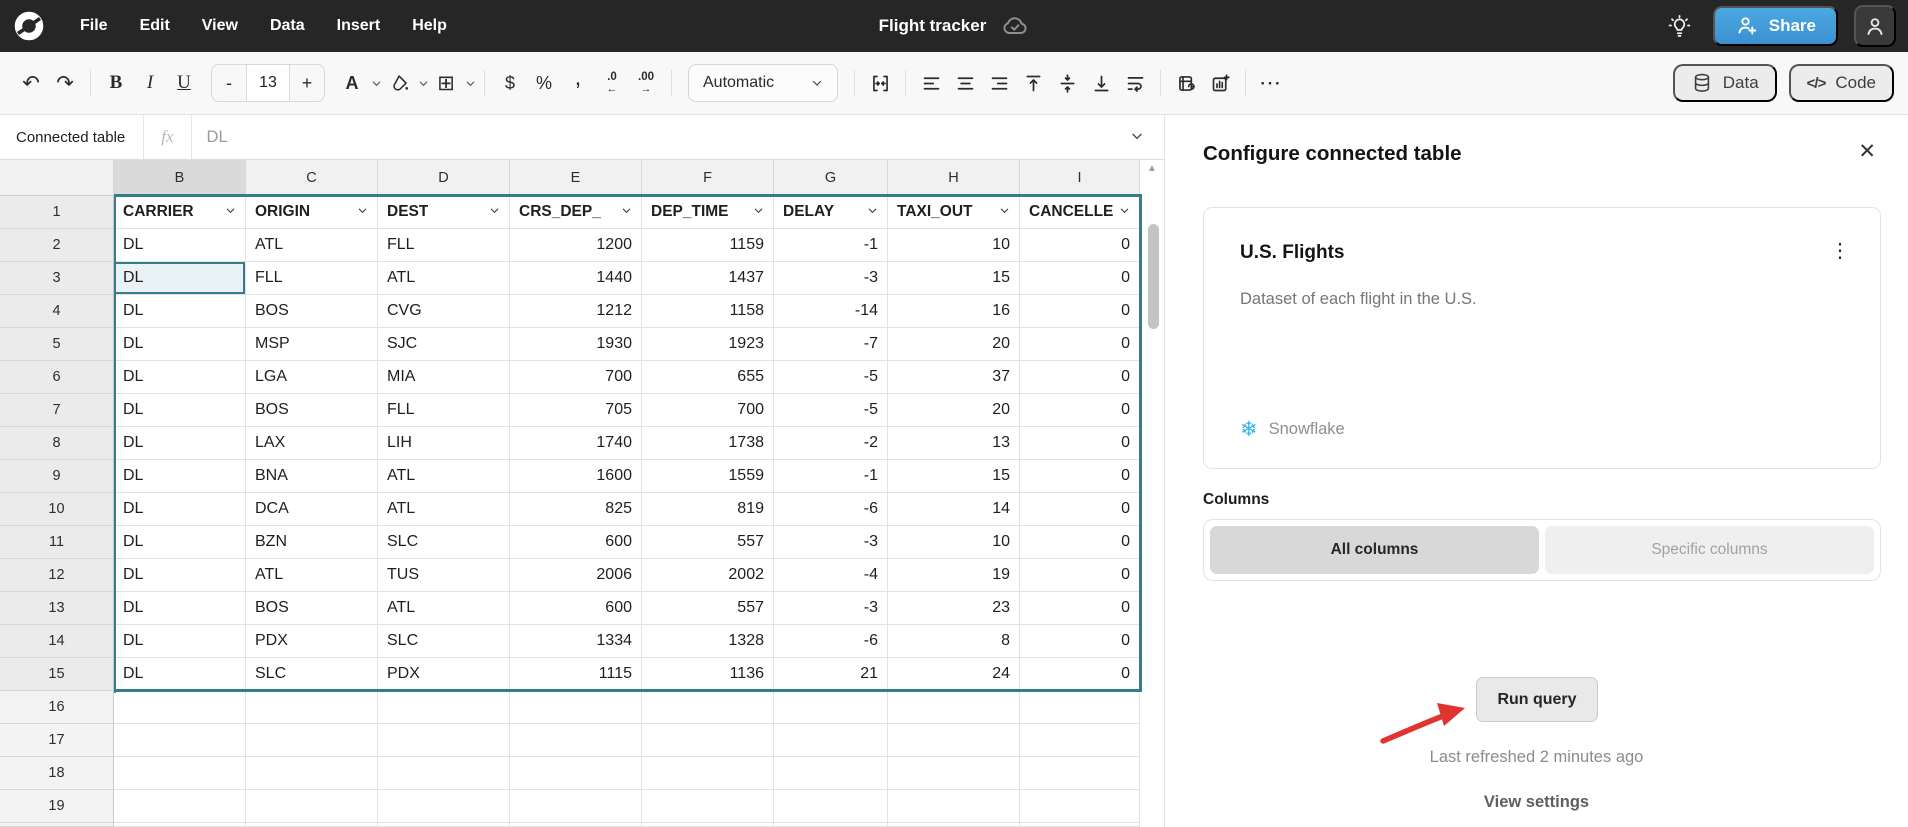  Describe the element at coordinates (423, 83) in the screenshot. I see `fill-color-chevron-icon` at that location.